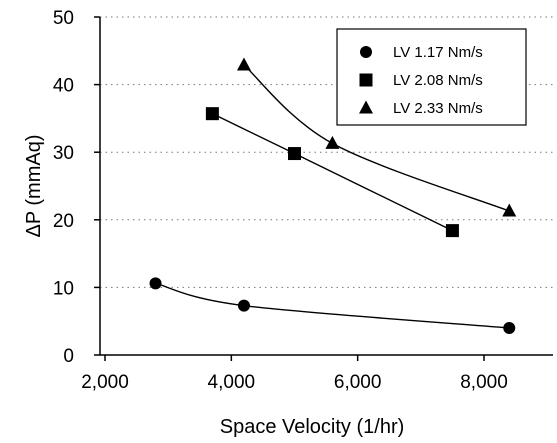 This screenshot has width=557, height=443. Describe the element at coordinates (438, 80) in the screenshot. I see `legend-label-2: LV 2.08 Nm/s` at that location.